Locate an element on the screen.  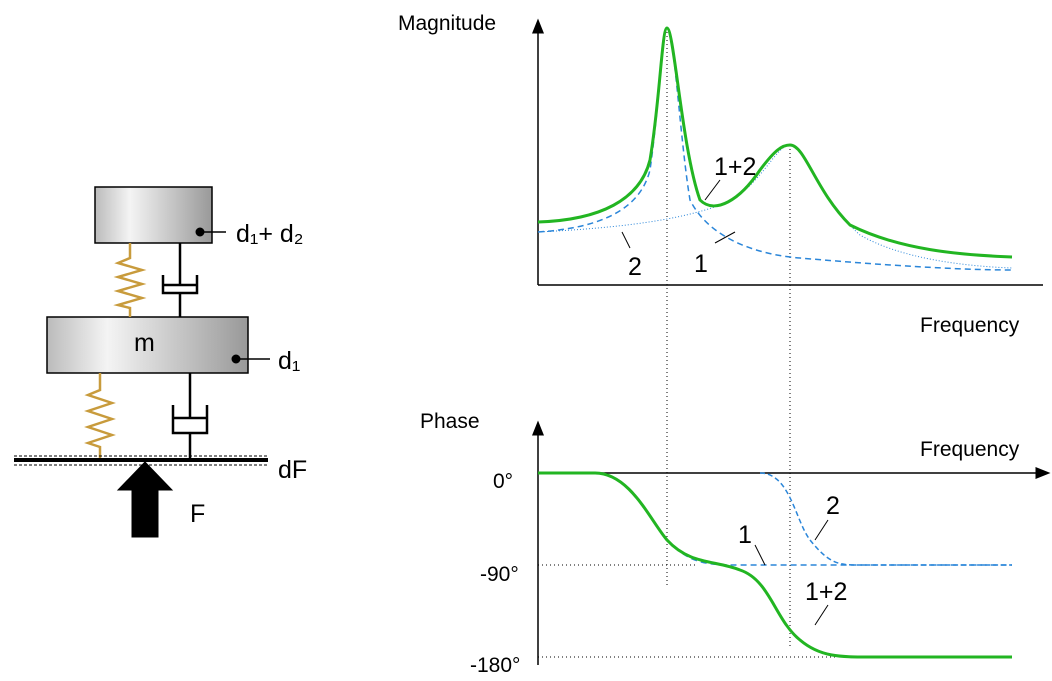
axis-label: Magnitude is located at coordinates (447, 23).